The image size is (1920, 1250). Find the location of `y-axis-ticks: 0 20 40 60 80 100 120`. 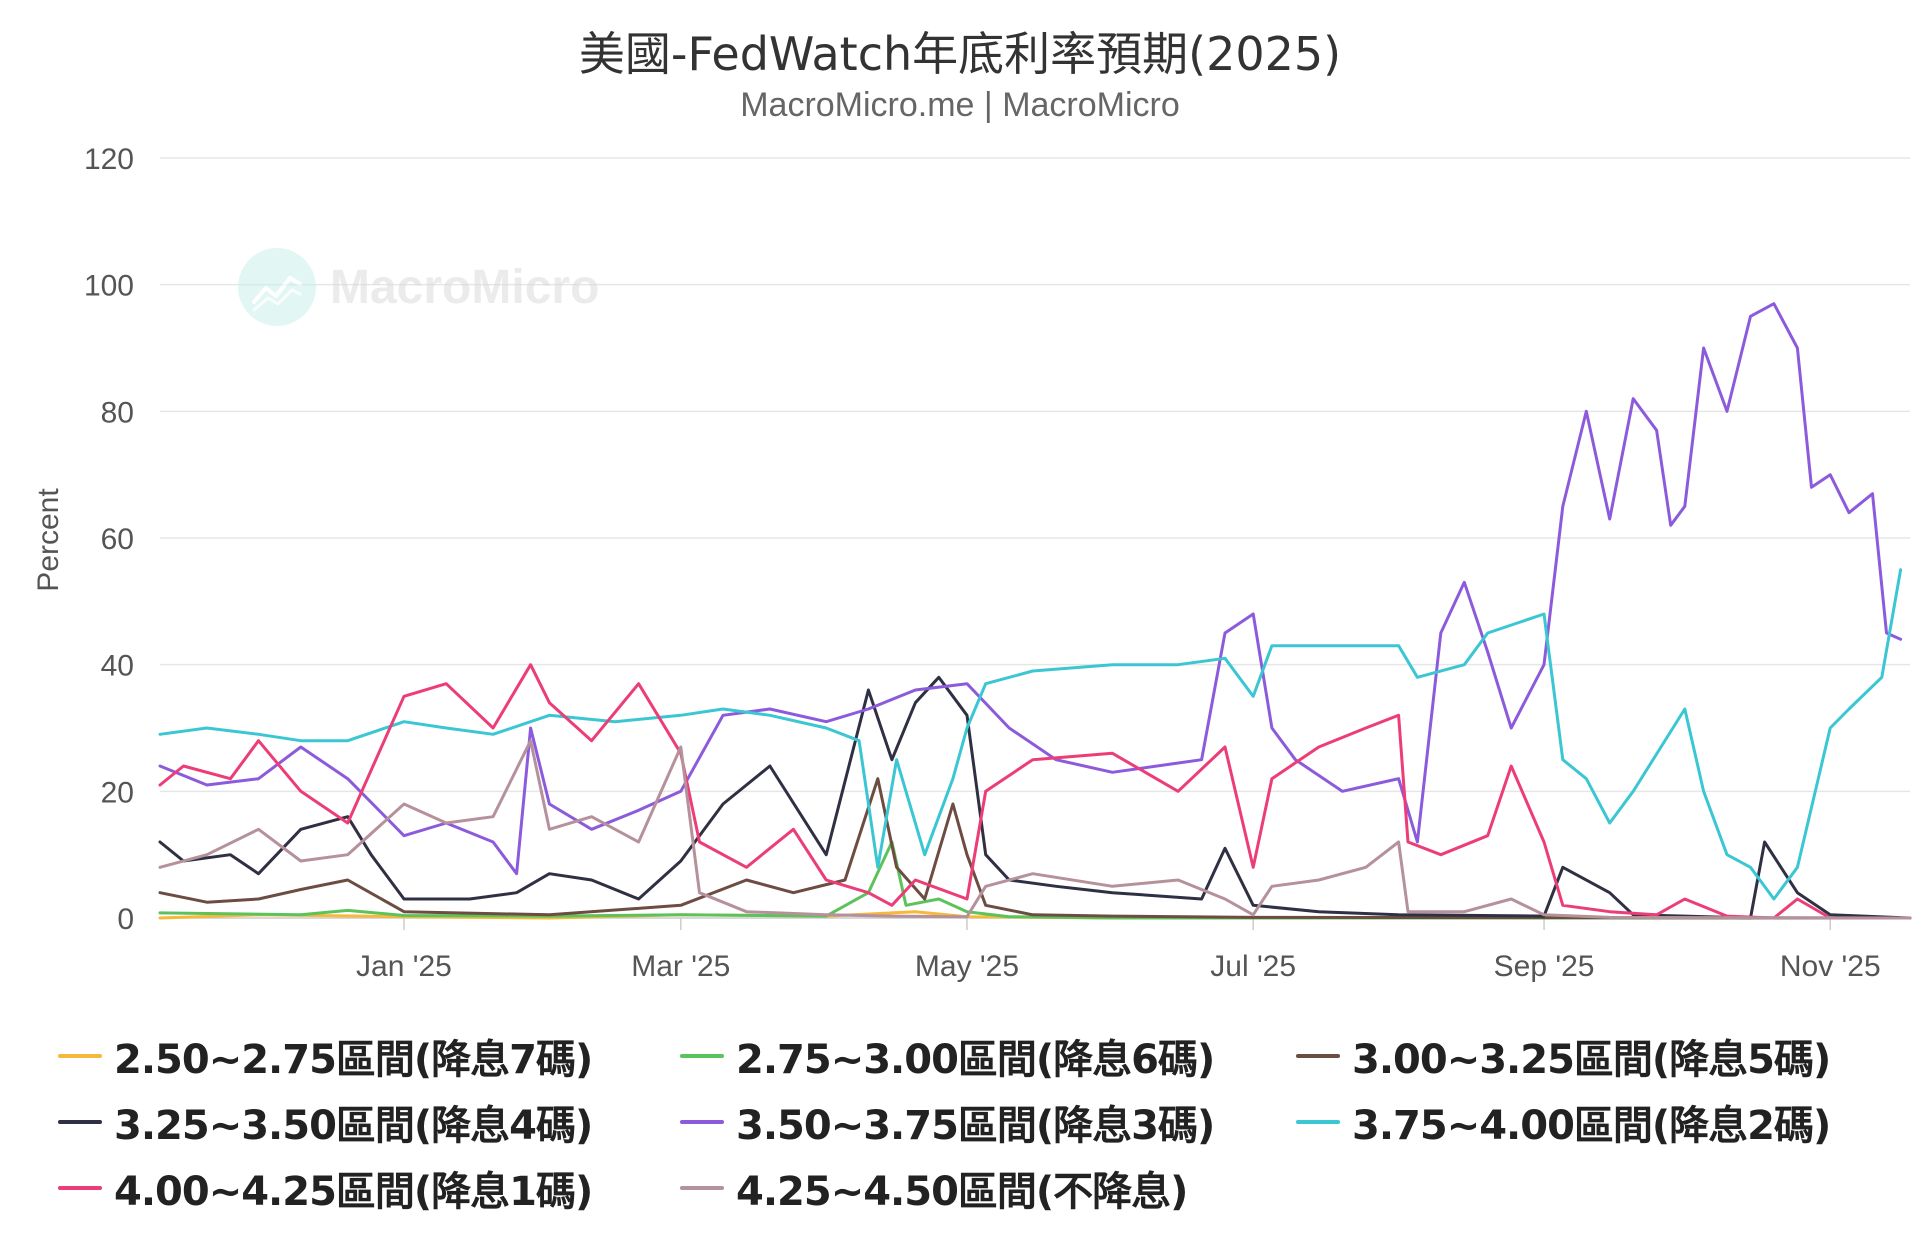

y-axis-ticks: 0 20 40 60 80 100 120 is located at coordinates (109, 539).